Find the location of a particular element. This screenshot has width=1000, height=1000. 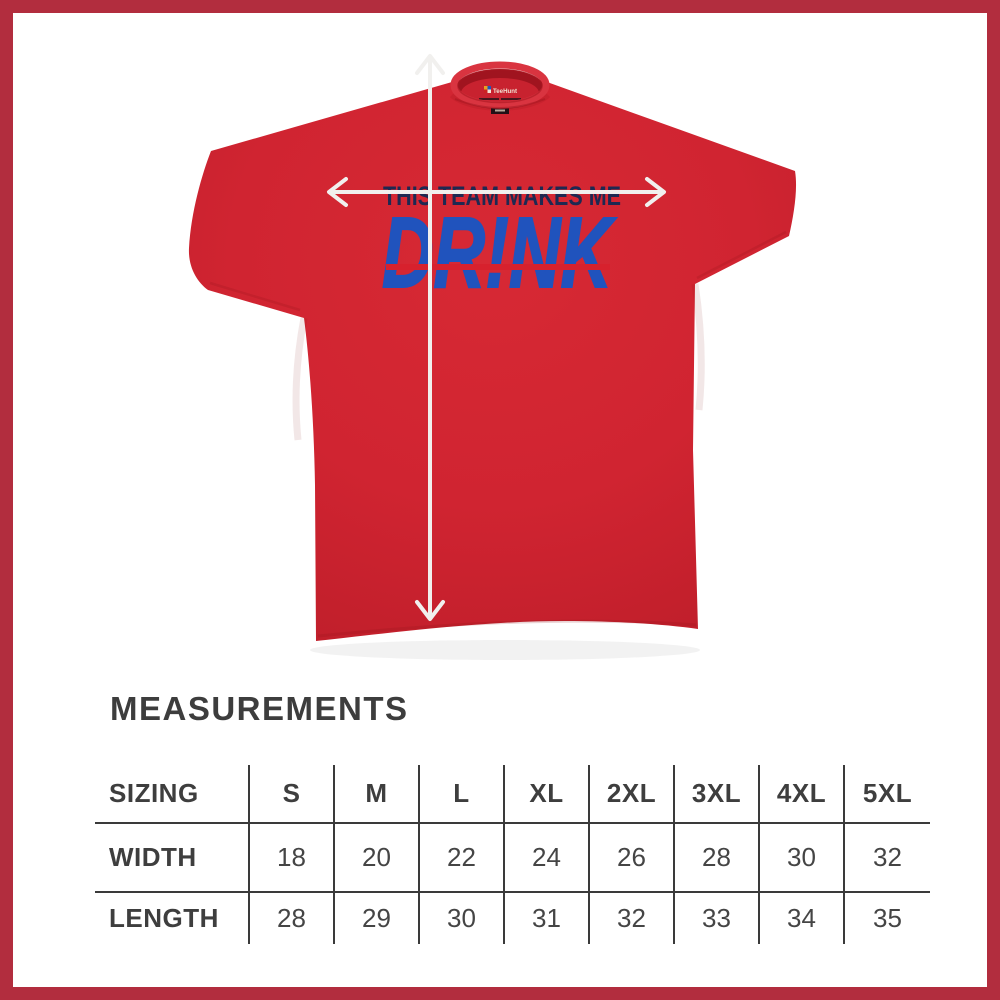

chest-graphic: THIS TEAM MAKES ME DR!NK is located at coordinates (501, 245).